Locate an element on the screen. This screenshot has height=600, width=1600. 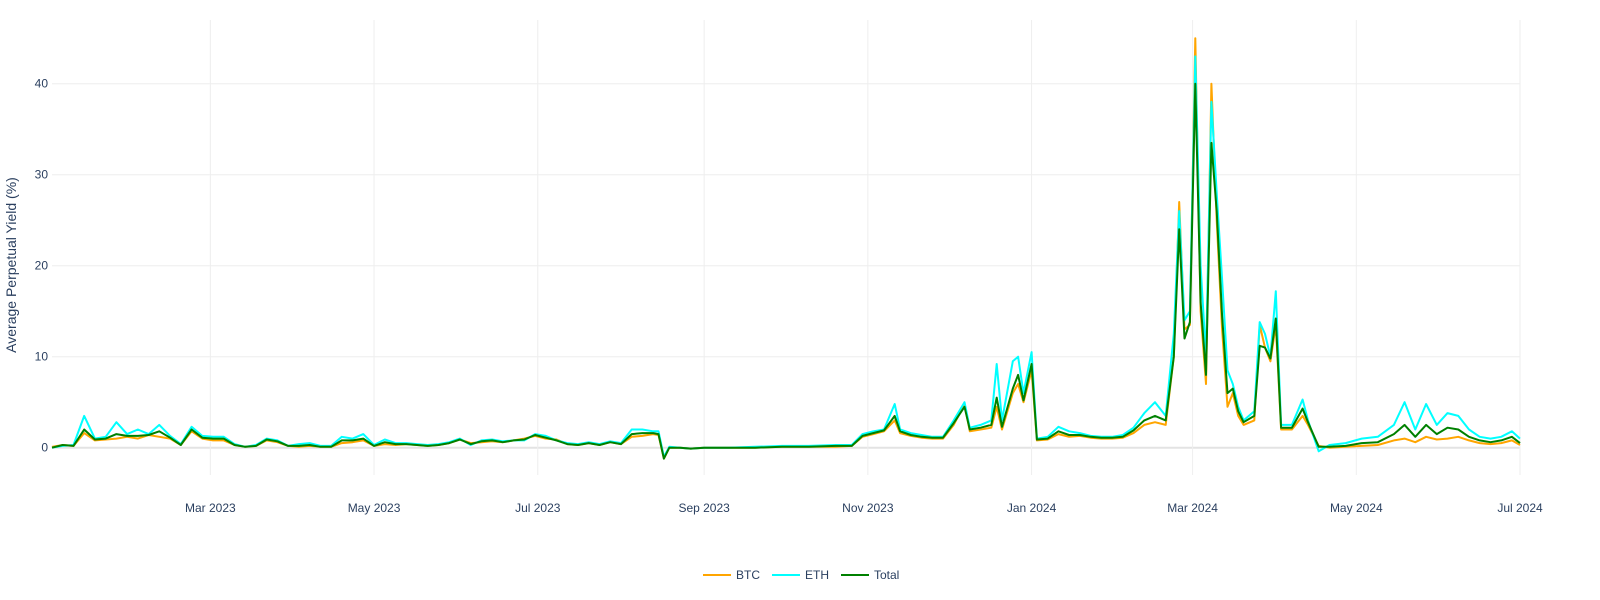
x-tick-label-5: Jan 2024 is located at coordinates (1032, 508).